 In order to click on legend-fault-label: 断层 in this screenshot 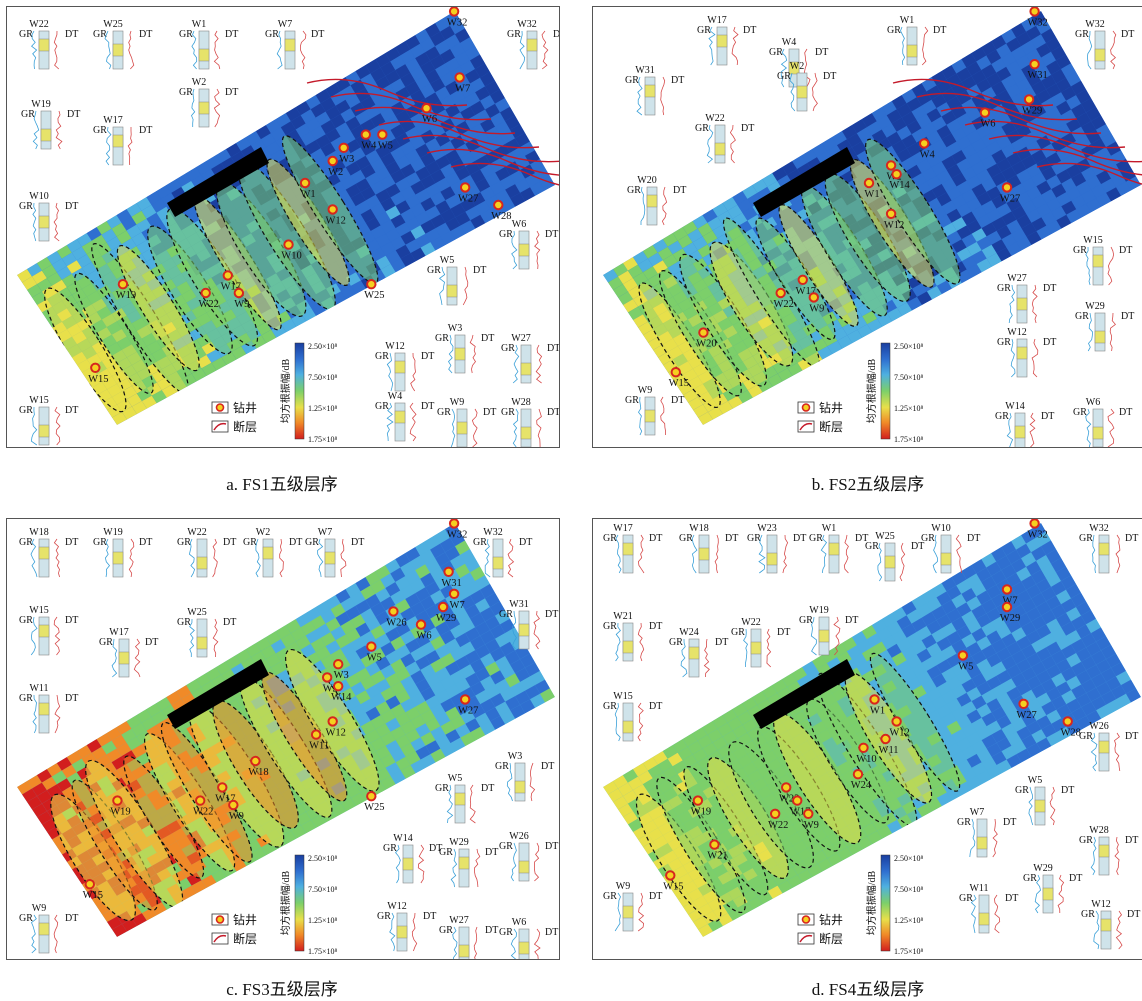, I will do `click(245, 426)`.